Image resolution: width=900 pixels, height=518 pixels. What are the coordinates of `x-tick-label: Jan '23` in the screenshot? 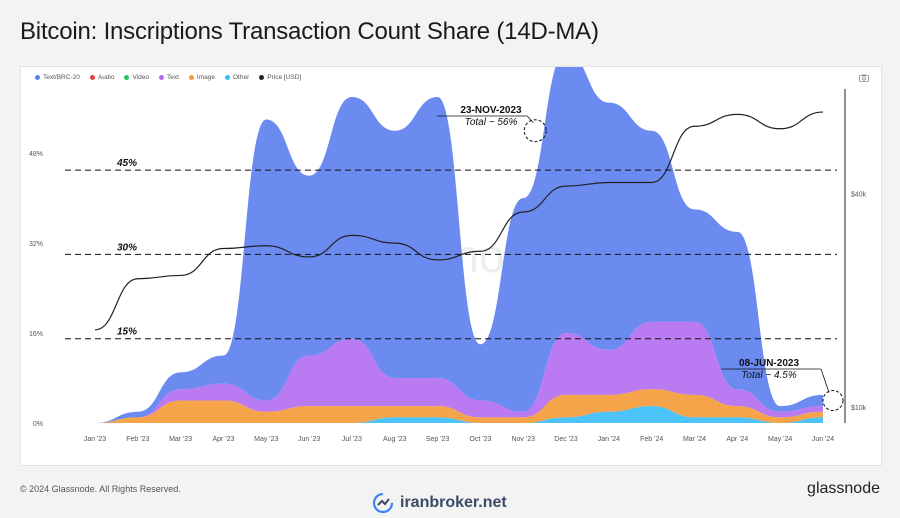 It's located at (95, 439).